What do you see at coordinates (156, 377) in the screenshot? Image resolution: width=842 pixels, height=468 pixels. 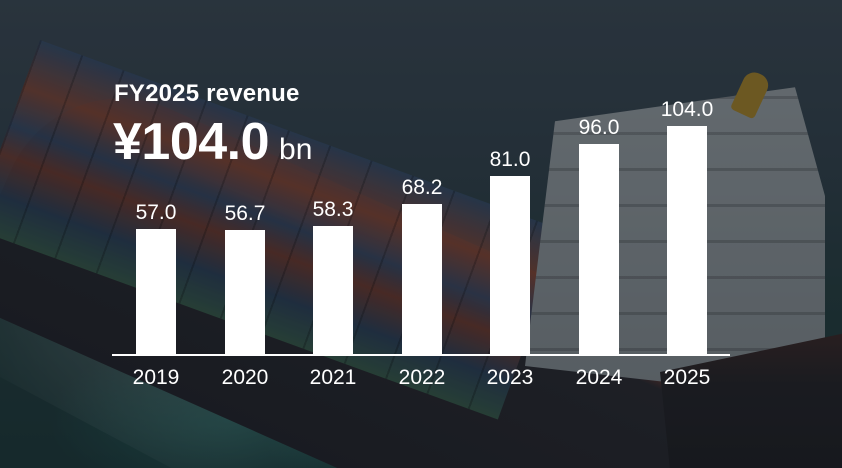 I see `x-tick-label: 2019` at bounding box center [156, 377].